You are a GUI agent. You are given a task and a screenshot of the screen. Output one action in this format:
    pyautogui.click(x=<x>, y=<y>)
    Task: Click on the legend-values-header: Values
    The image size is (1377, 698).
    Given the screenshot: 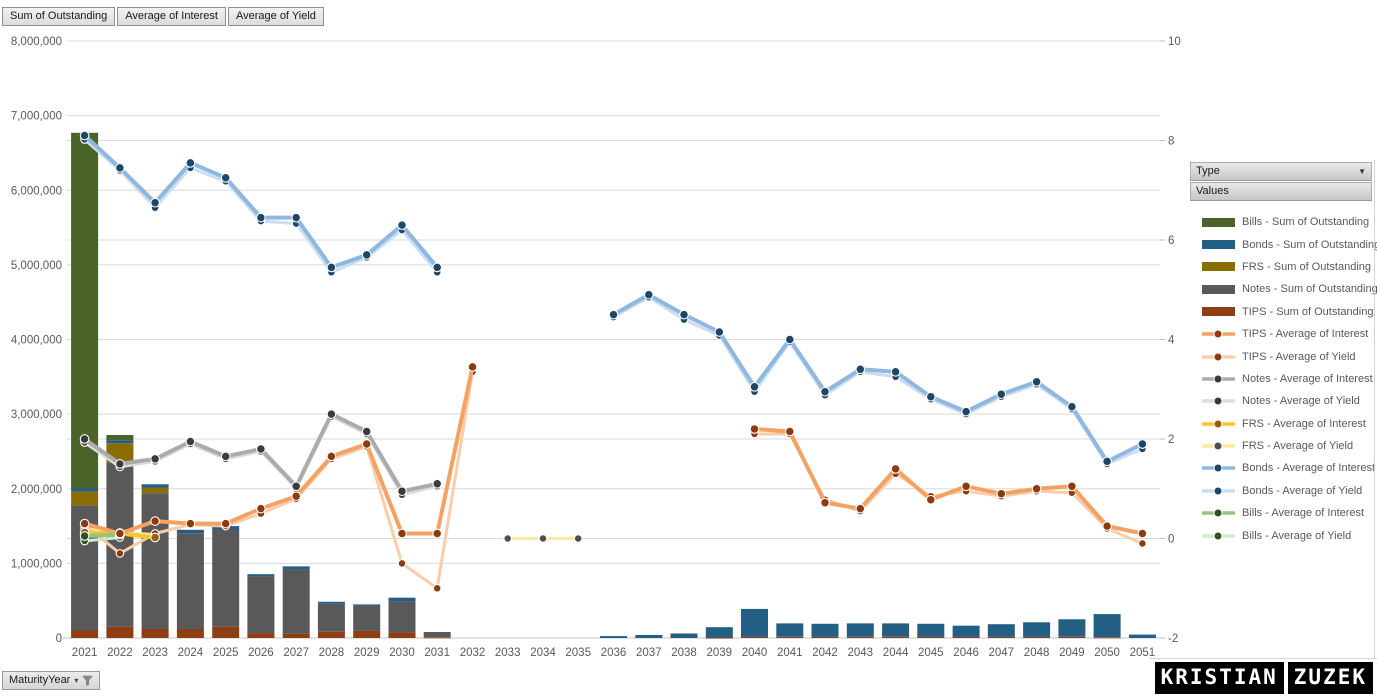 What is the action you would take?
    pyautogui.click(x=1281, y=191)
    